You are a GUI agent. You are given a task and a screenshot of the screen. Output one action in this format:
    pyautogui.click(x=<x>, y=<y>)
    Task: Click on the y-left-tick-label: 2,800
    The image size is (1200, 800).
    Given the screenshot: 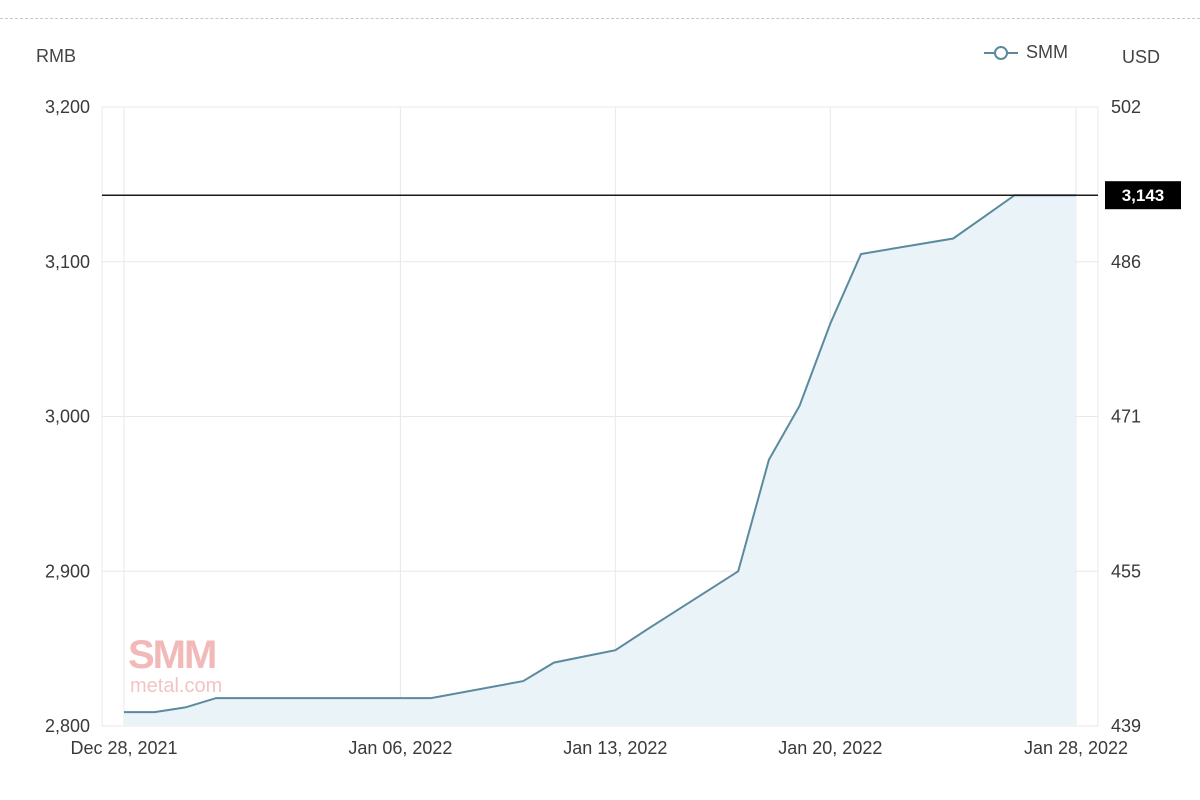 What is the action you would take?
    pyautogui.click(x=67, y=726)
    